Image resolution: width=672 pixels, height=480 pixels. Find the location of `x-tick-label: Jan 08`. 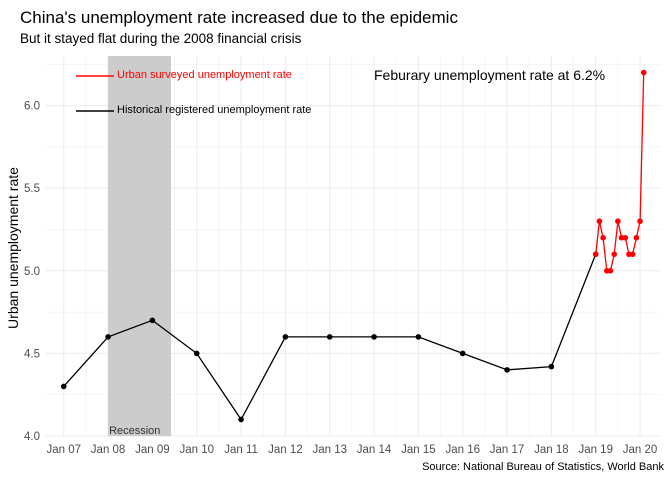

x-tick-label: Jan 08 is located at coordinates (108, 450).